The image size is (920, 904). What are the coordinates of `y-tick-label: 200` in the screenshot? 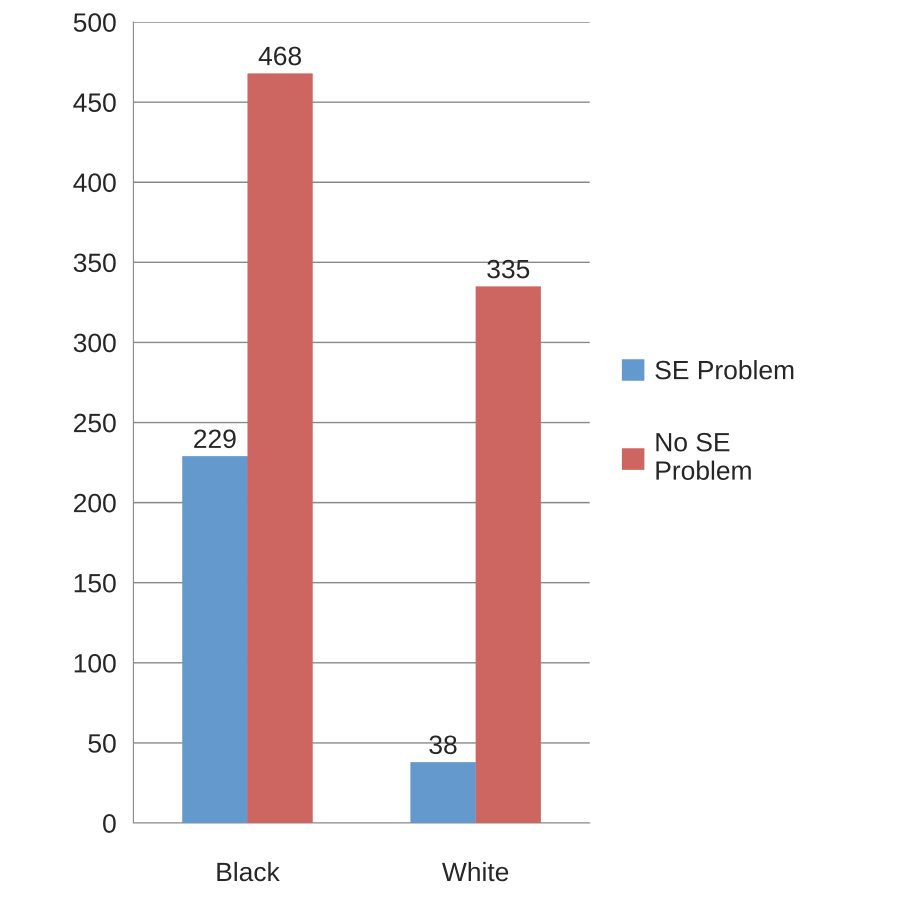 It's located at (95, 503).